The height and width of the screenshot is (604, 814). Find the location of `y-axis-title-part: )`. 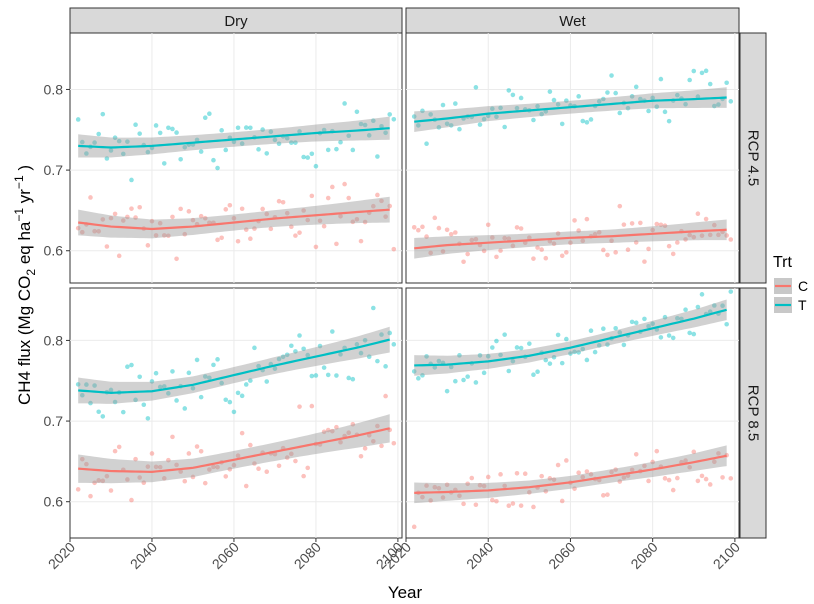

y-axis-title-part: ) is located at coordinates (24, 170).